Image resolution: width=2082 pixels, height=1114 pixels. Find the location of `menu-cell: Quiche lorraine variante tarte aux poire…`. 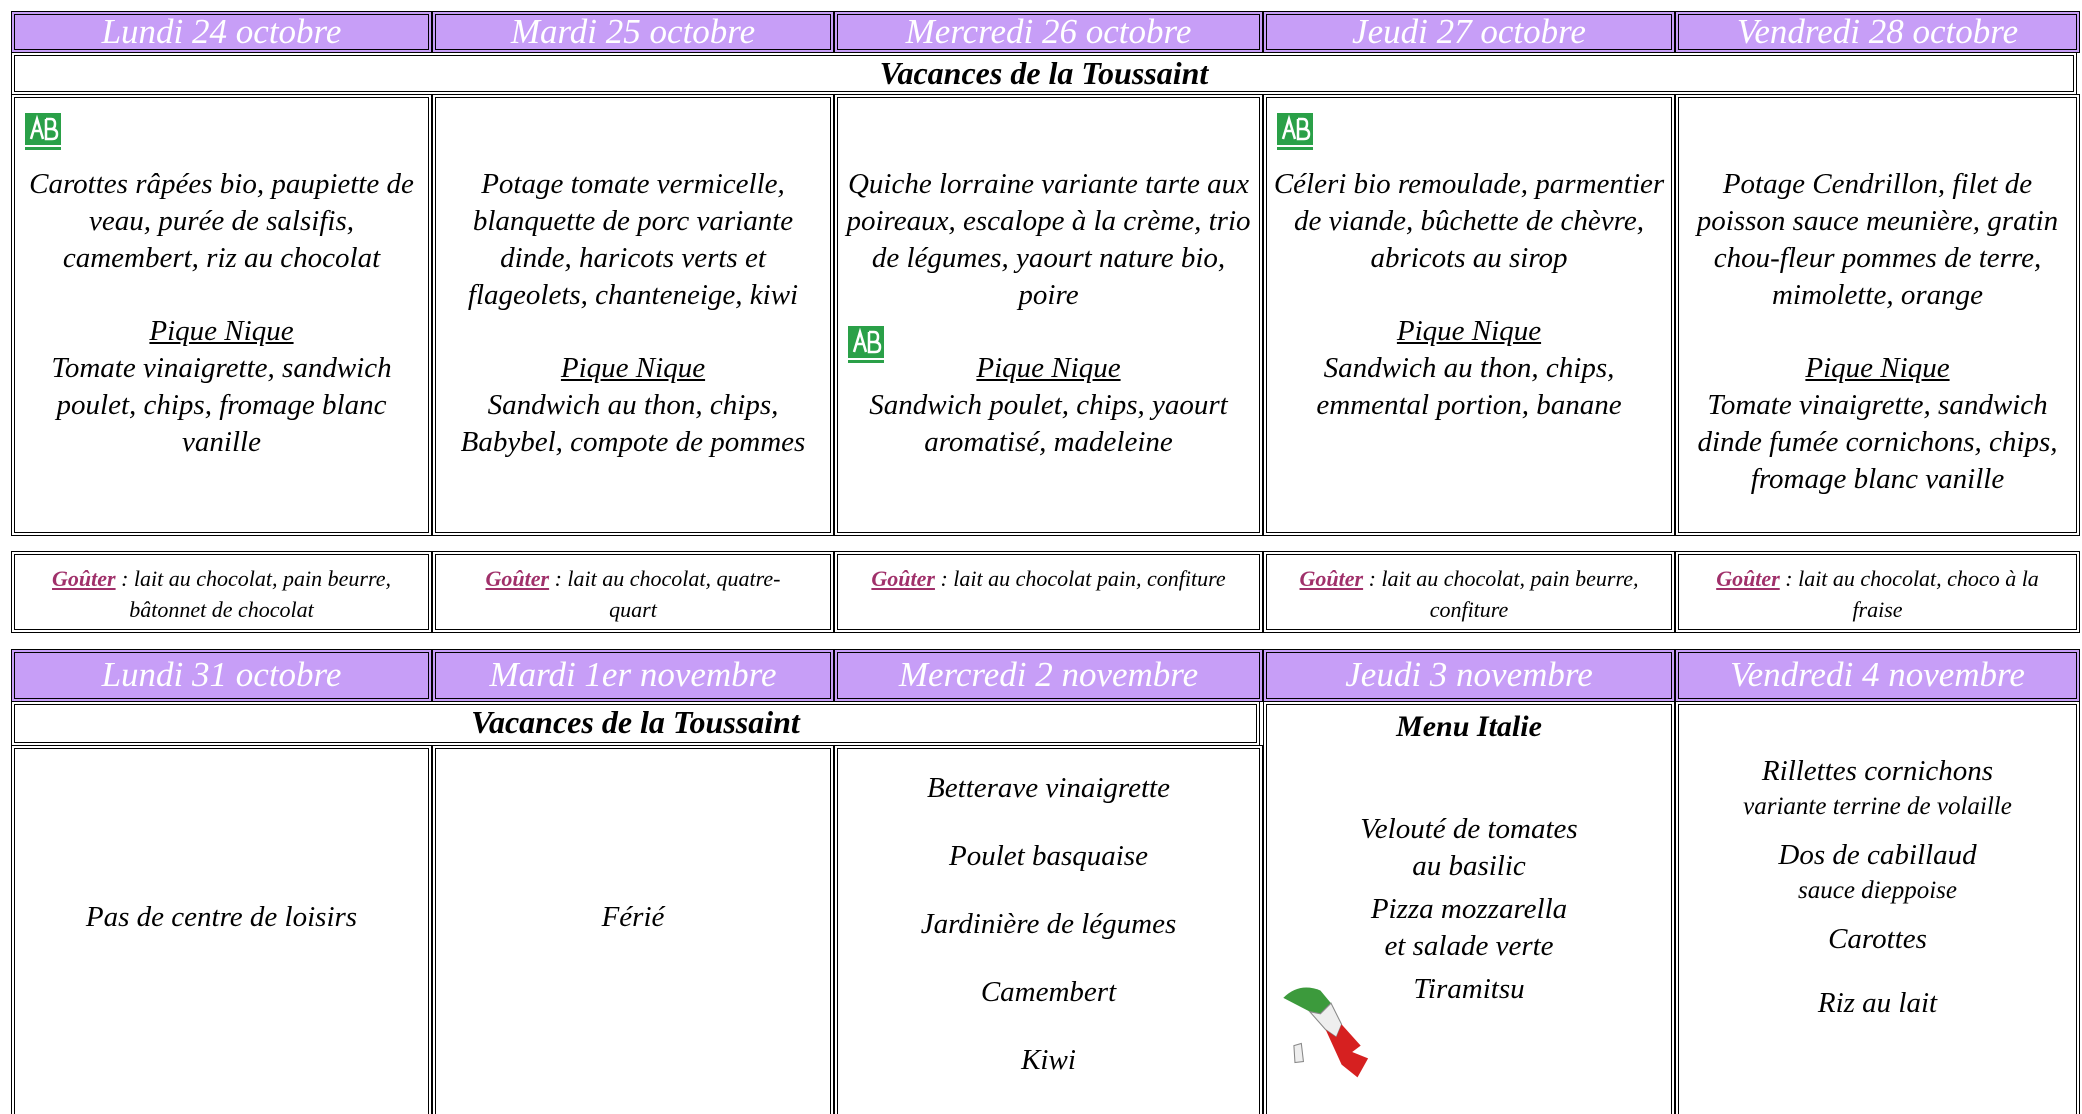

menu-cell: Quiche lorraine variante tarte aux poire… is located at coordinates (1048, 315).